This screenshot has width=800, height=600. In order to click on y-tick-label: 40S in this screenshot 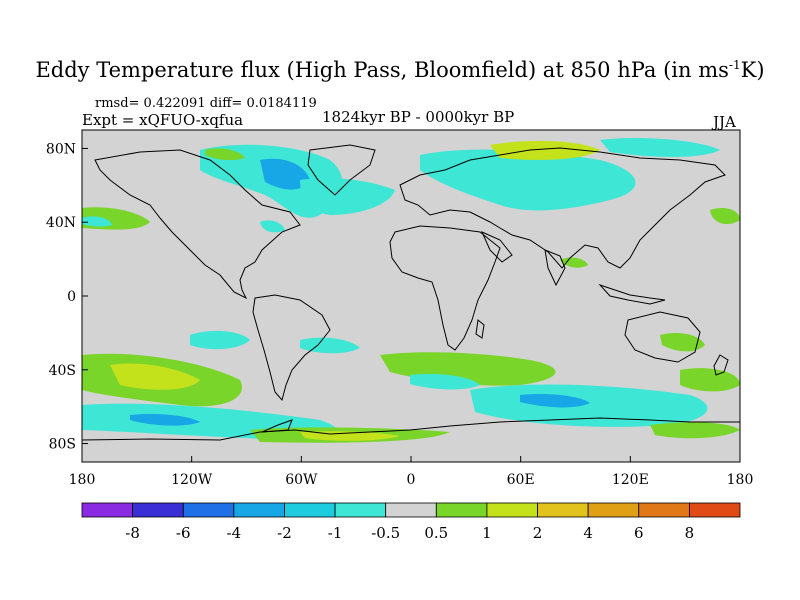, I will do `click(62, 371)`.